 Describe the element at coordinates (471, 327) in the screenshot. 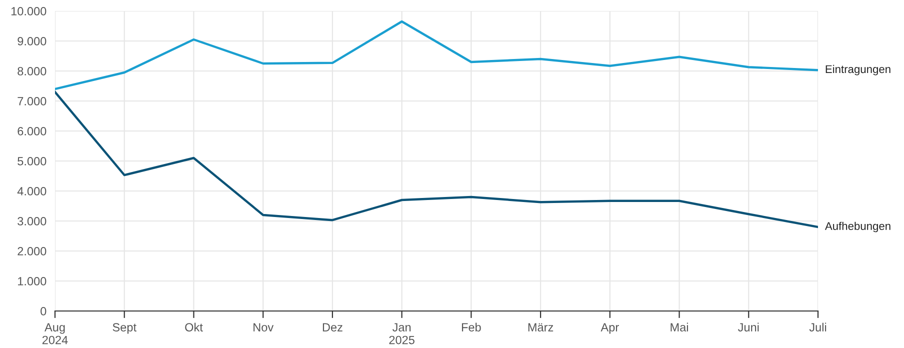

I see `x-tick-label: Feb` at that location.